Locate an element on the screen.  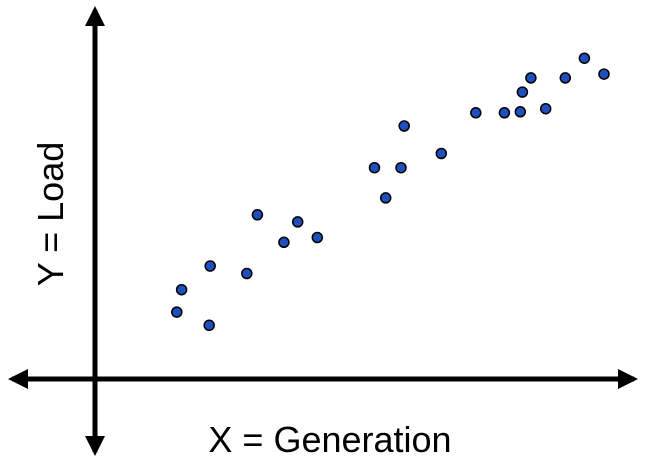
x-axis-label: X = Generation is located at coordinates (329, 439).